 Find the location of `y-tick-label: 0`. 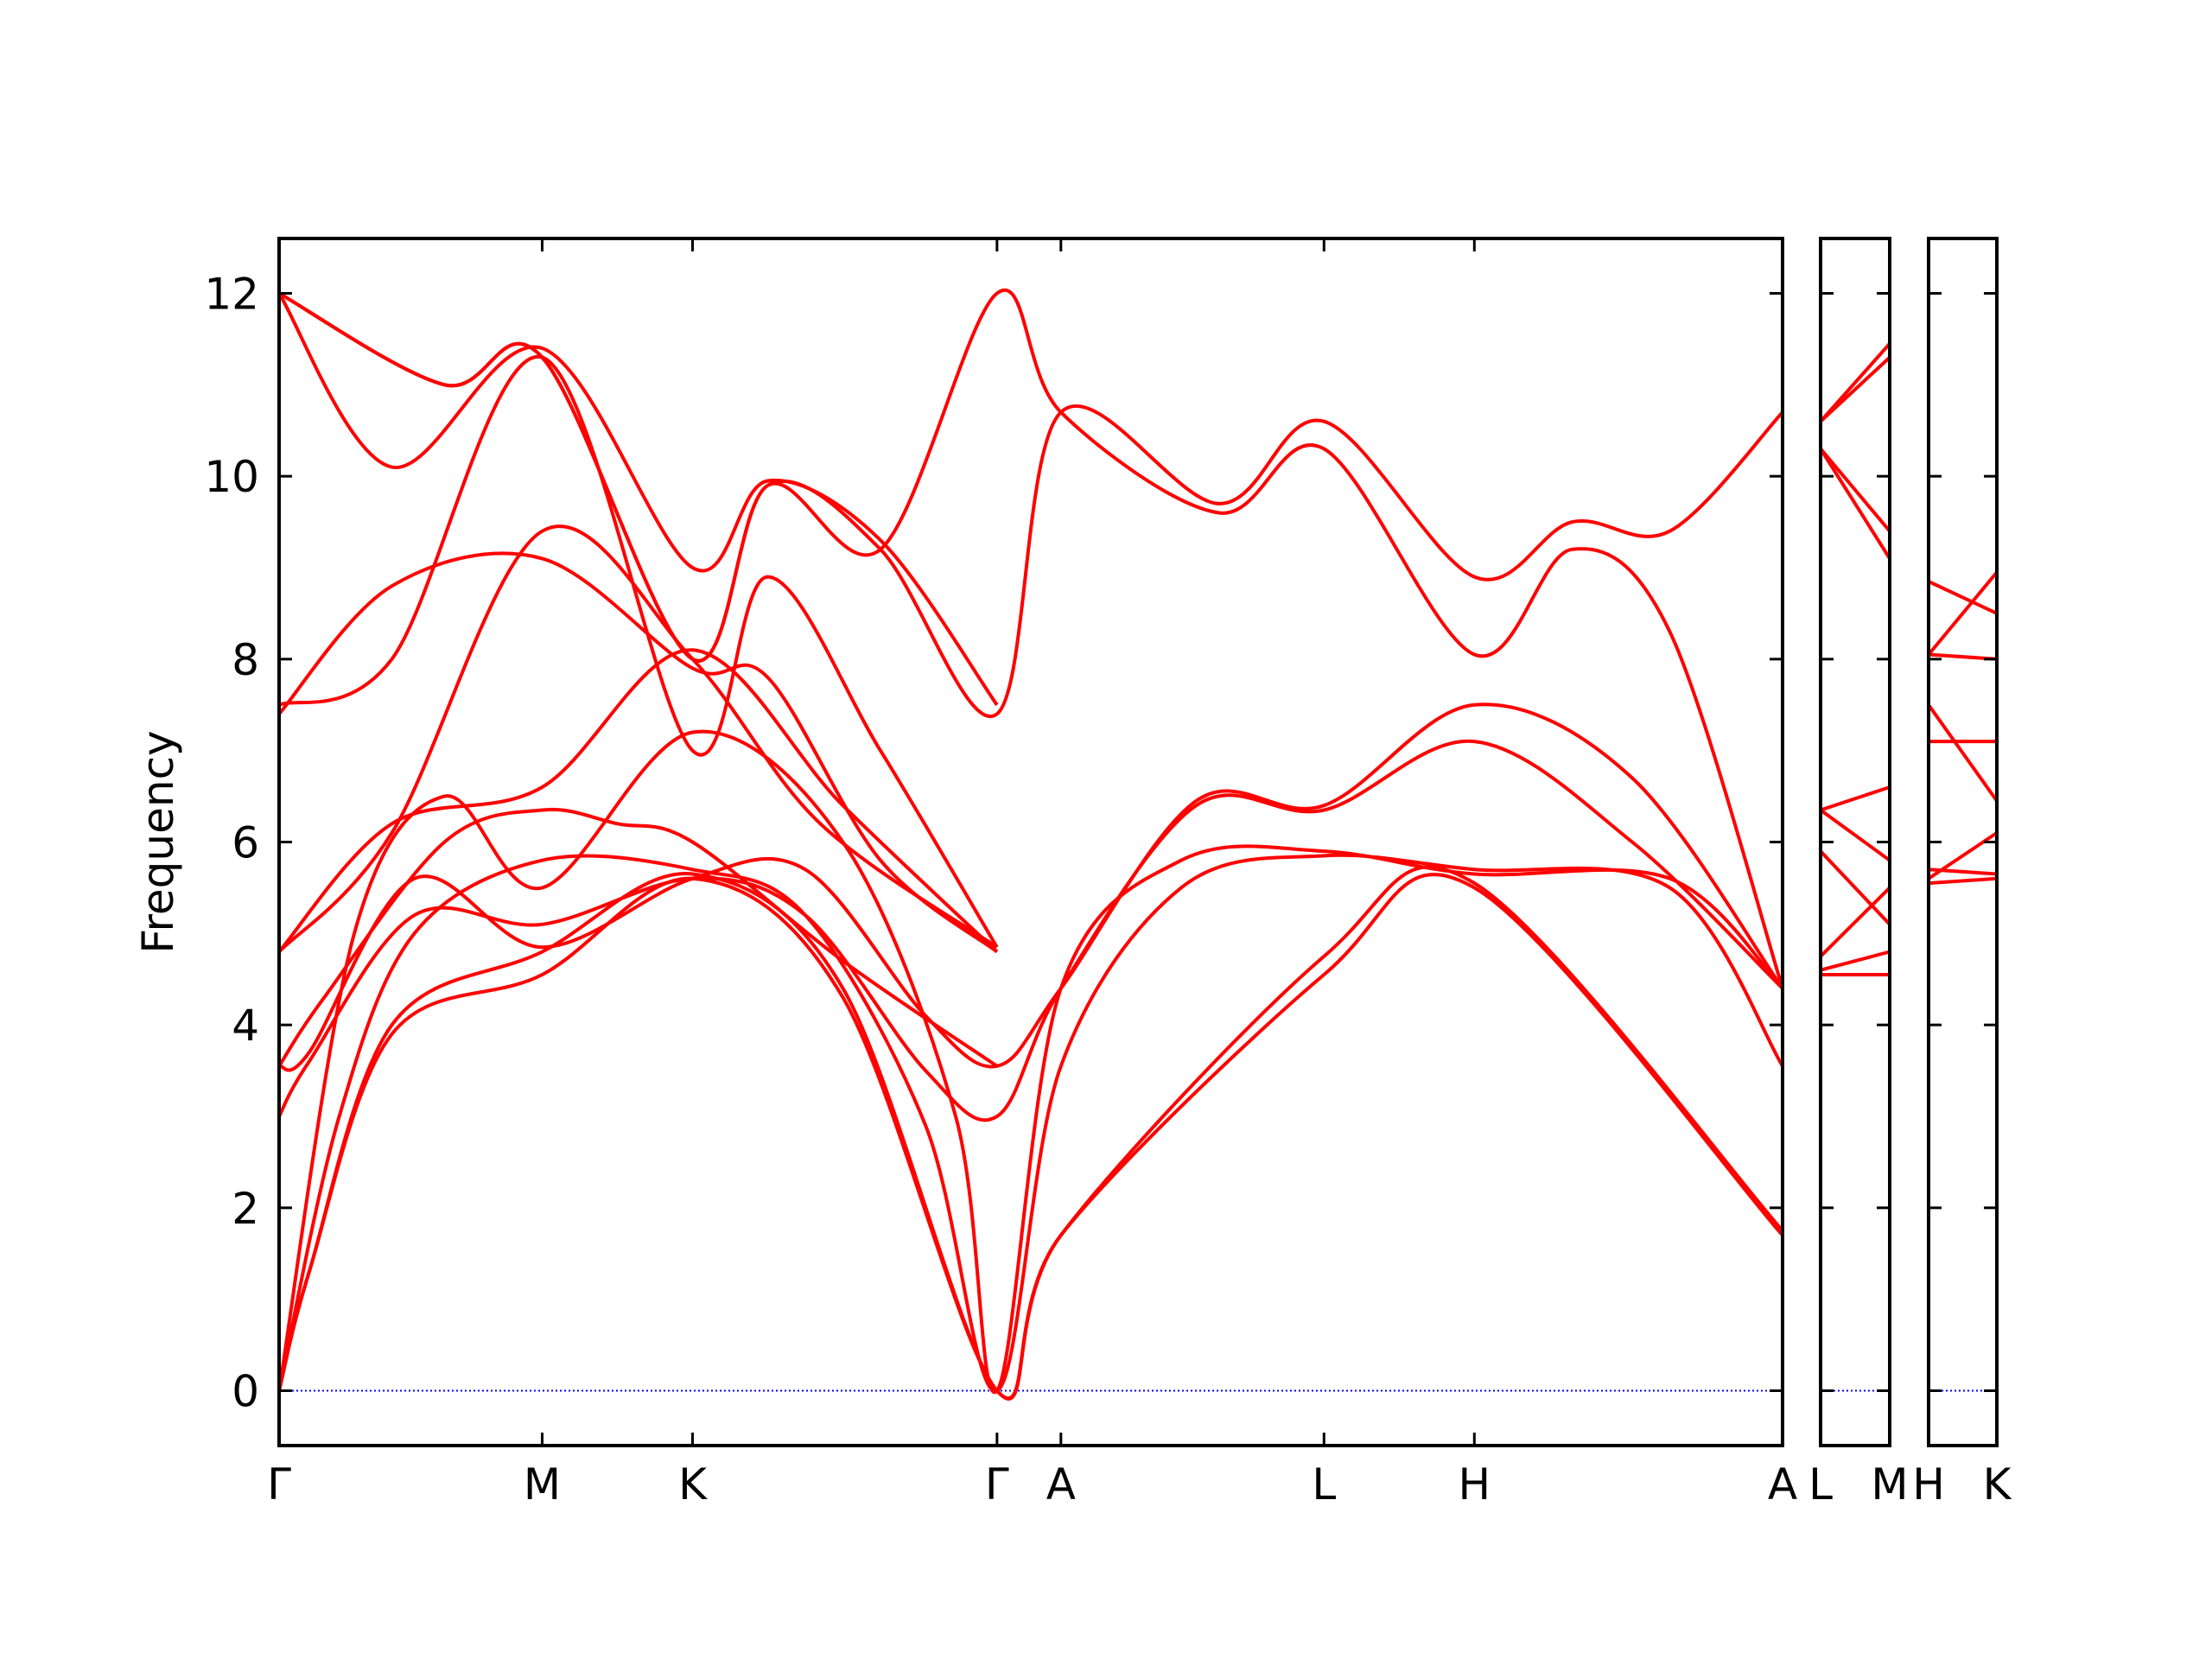

y-tick-label: 0 is located at coordinates (245, 1392).